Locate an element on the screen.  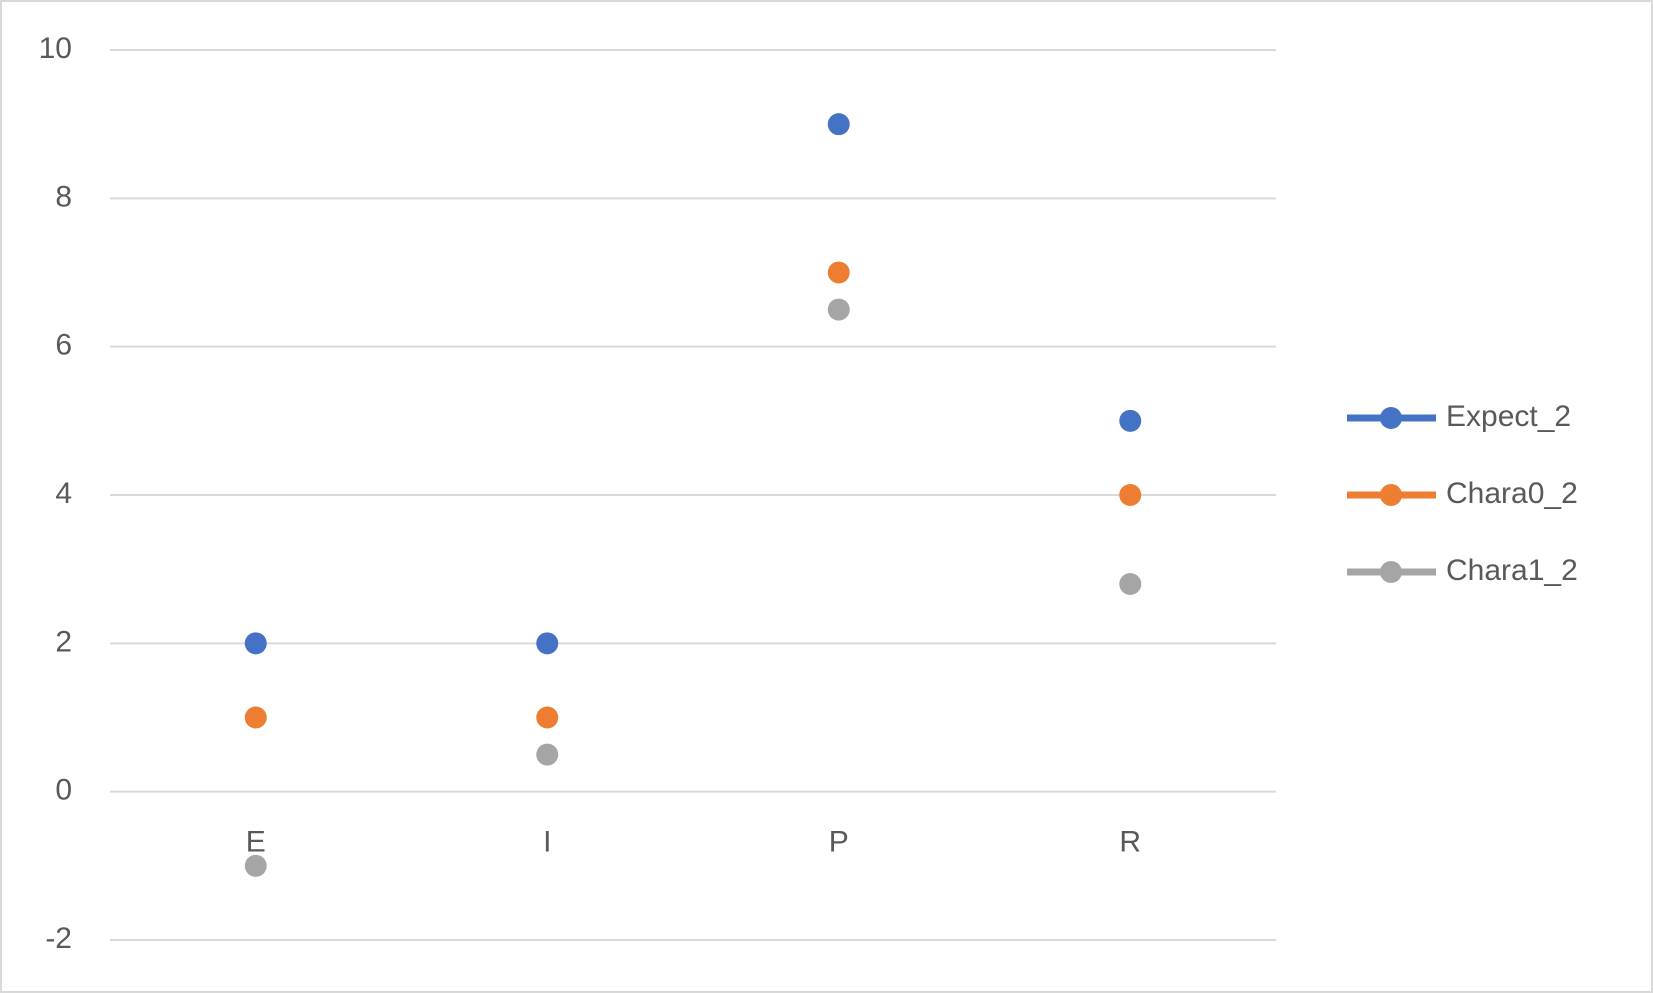
y-tick-label: 8 is located at coordinates (63, 196).